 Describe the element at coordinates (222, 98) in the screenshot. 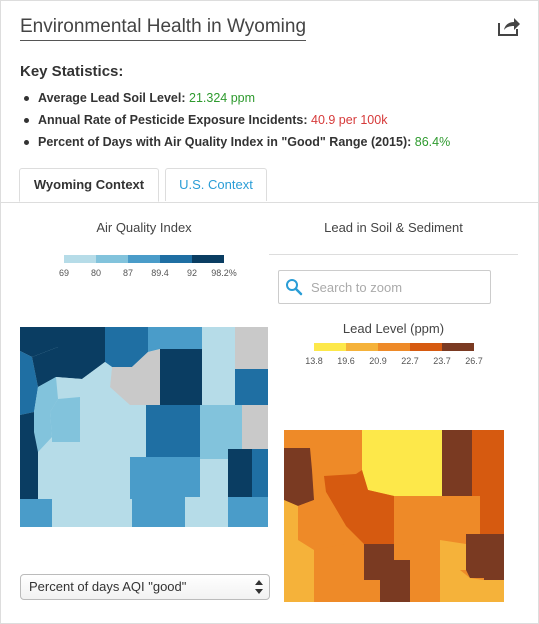

I see `stat-value: 21.324 ppm` at that location.